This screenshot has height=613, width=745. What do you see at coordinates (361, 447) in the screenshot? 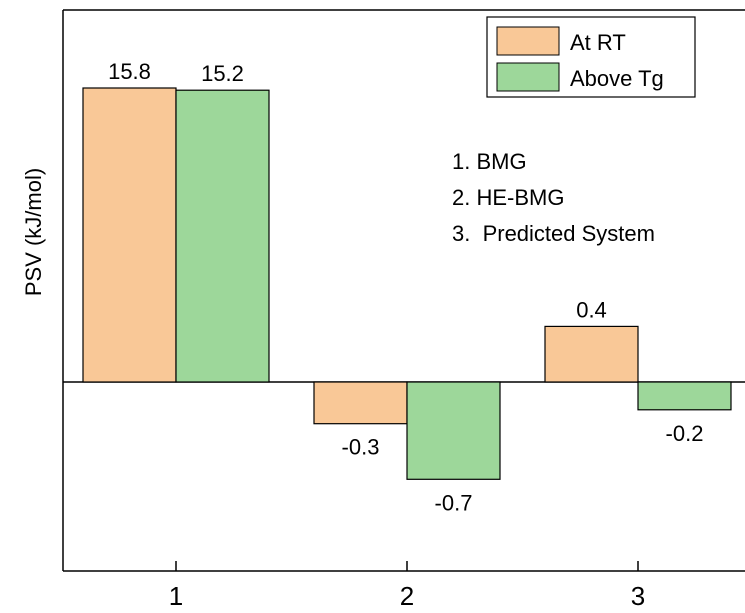
I see `data-label-at-rt-2: -0.3` at bounding box center [361, 447].